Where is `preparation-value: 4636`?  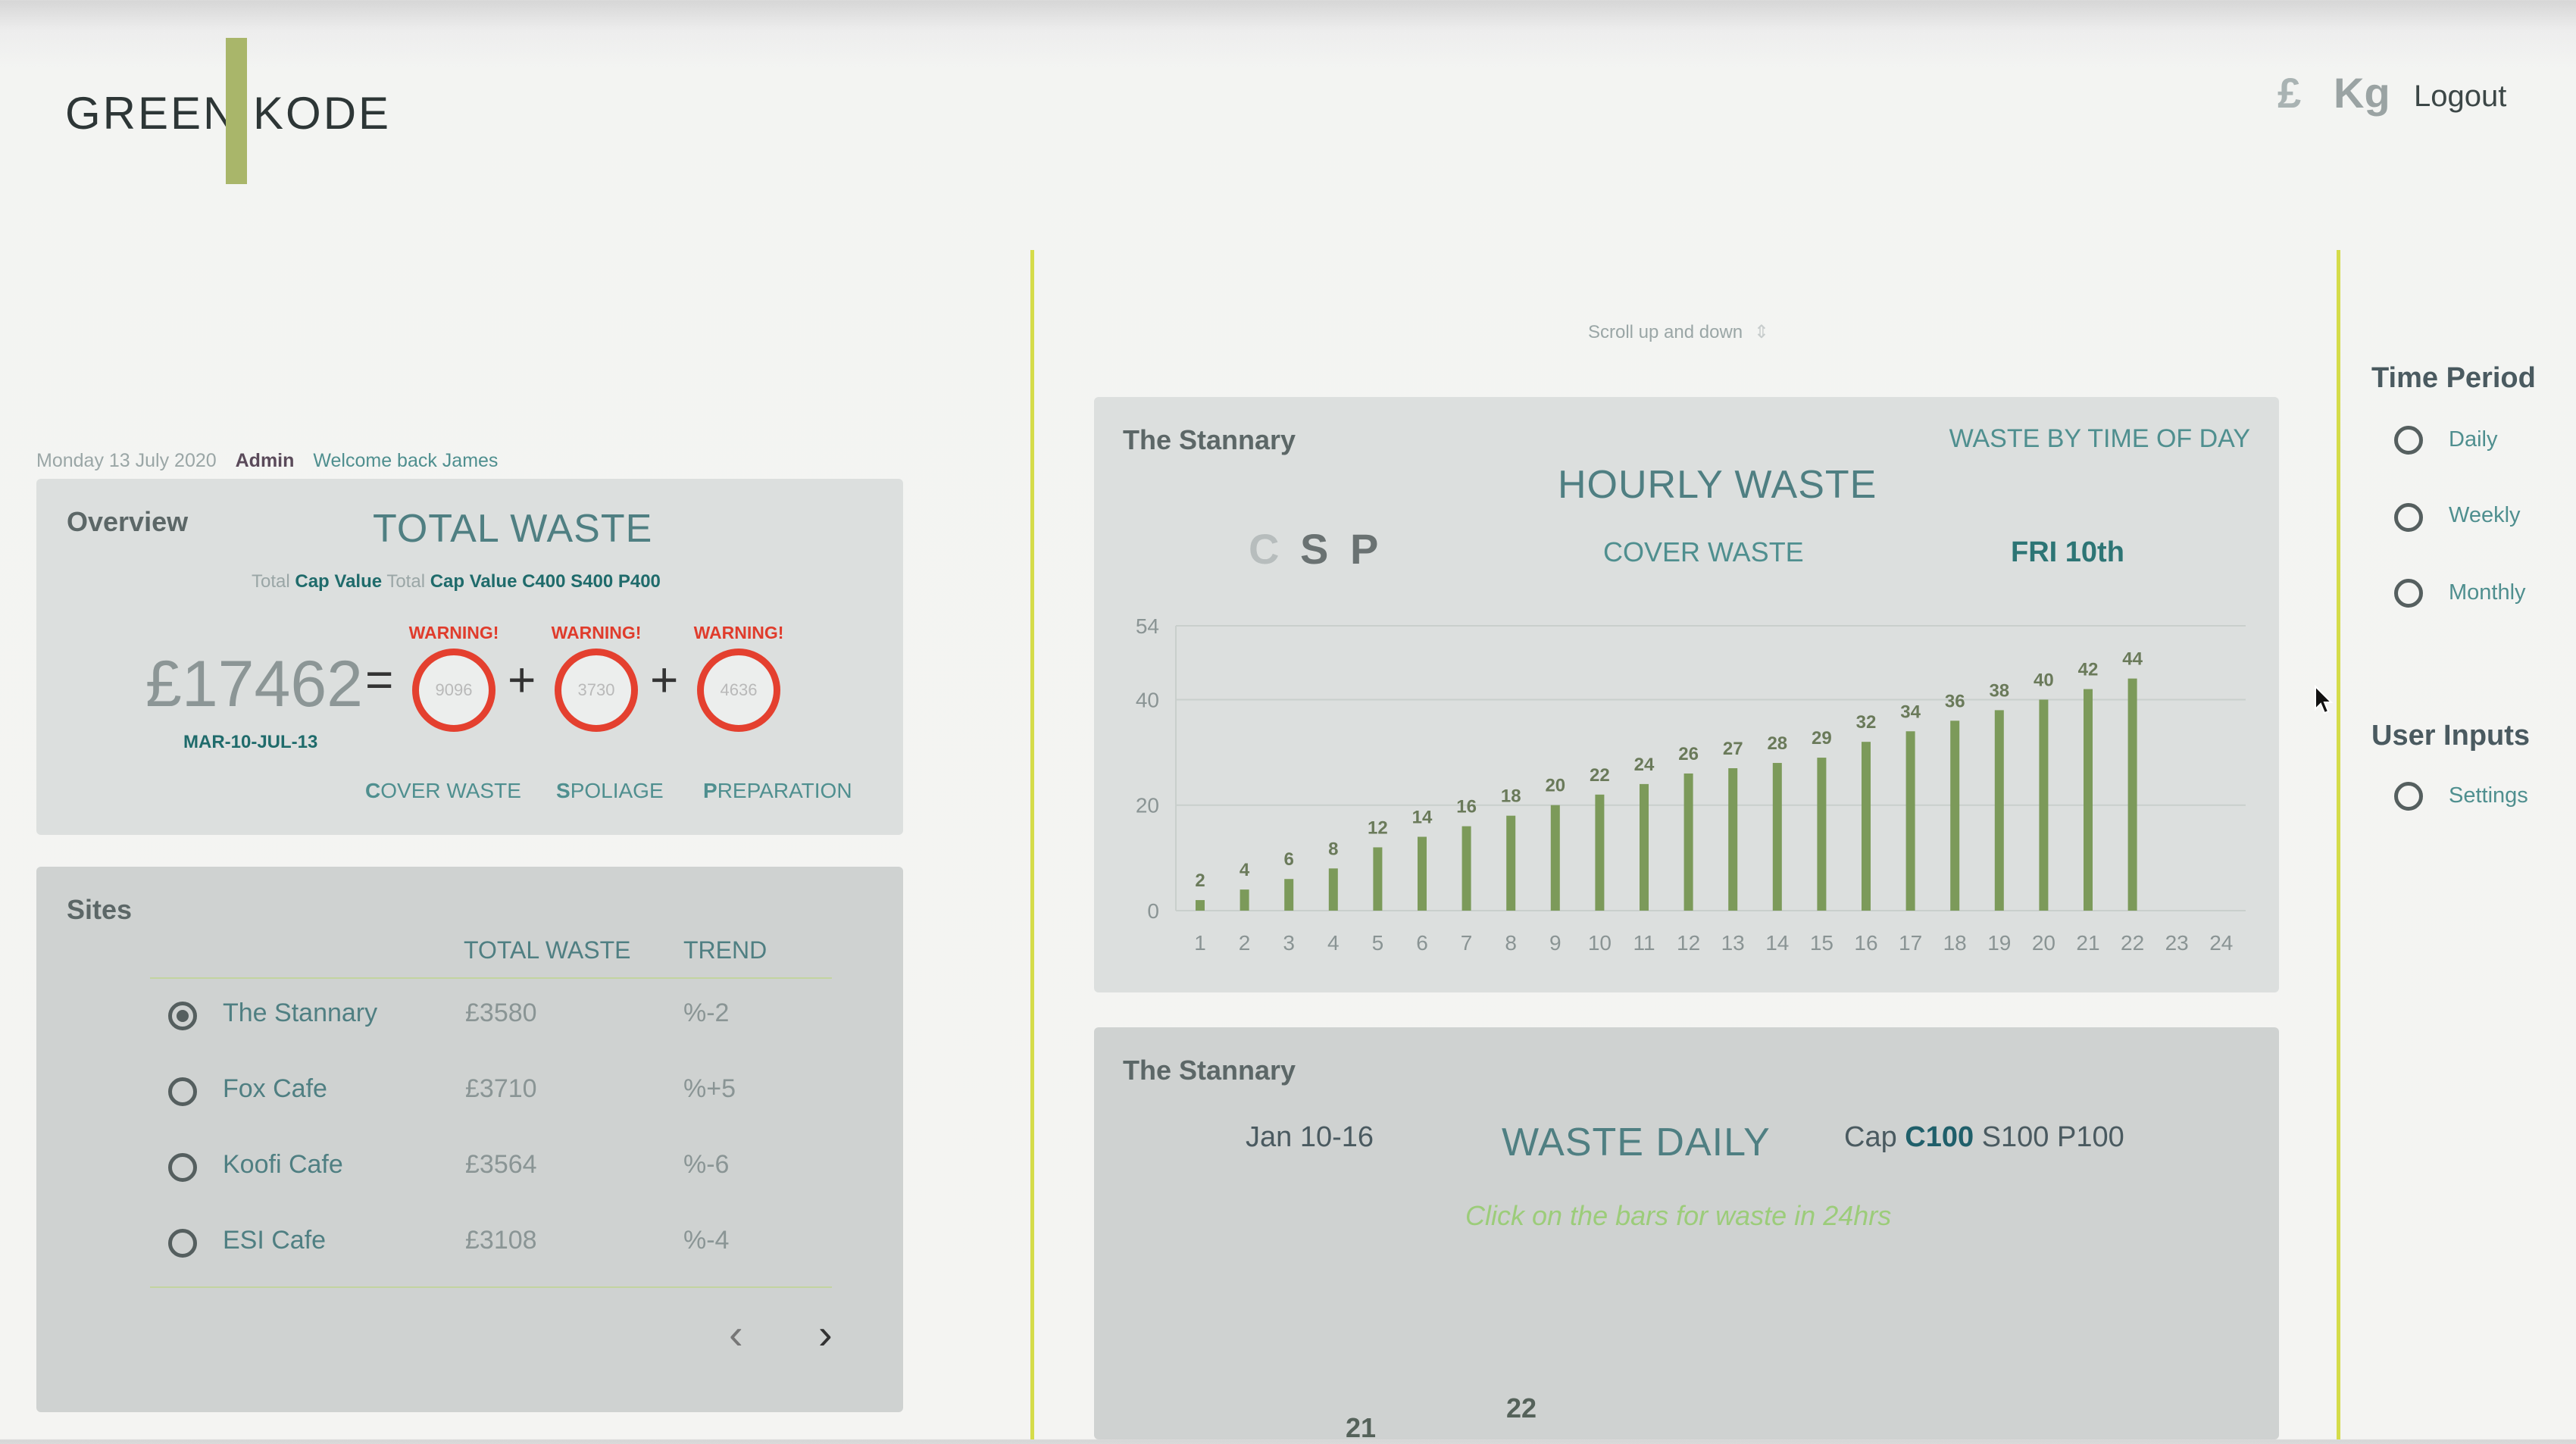
preparation-value: 4636 is located at coordinates (739, 689).